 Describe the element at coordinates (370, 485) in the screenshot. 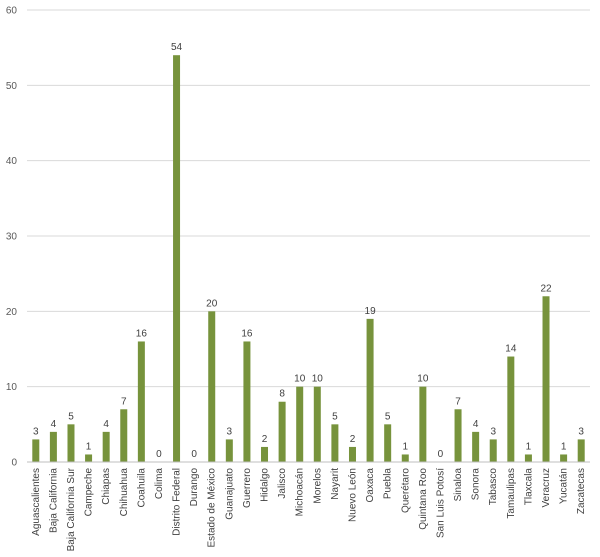

I see `category-label: Oaxaca` at that location.